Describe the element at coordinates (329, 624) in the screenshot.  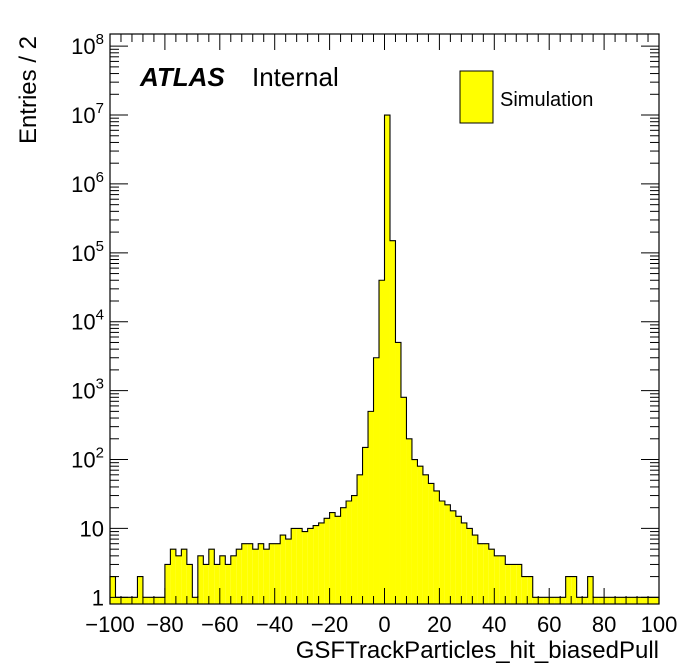
I see `x-tick-label: −20` at that location.